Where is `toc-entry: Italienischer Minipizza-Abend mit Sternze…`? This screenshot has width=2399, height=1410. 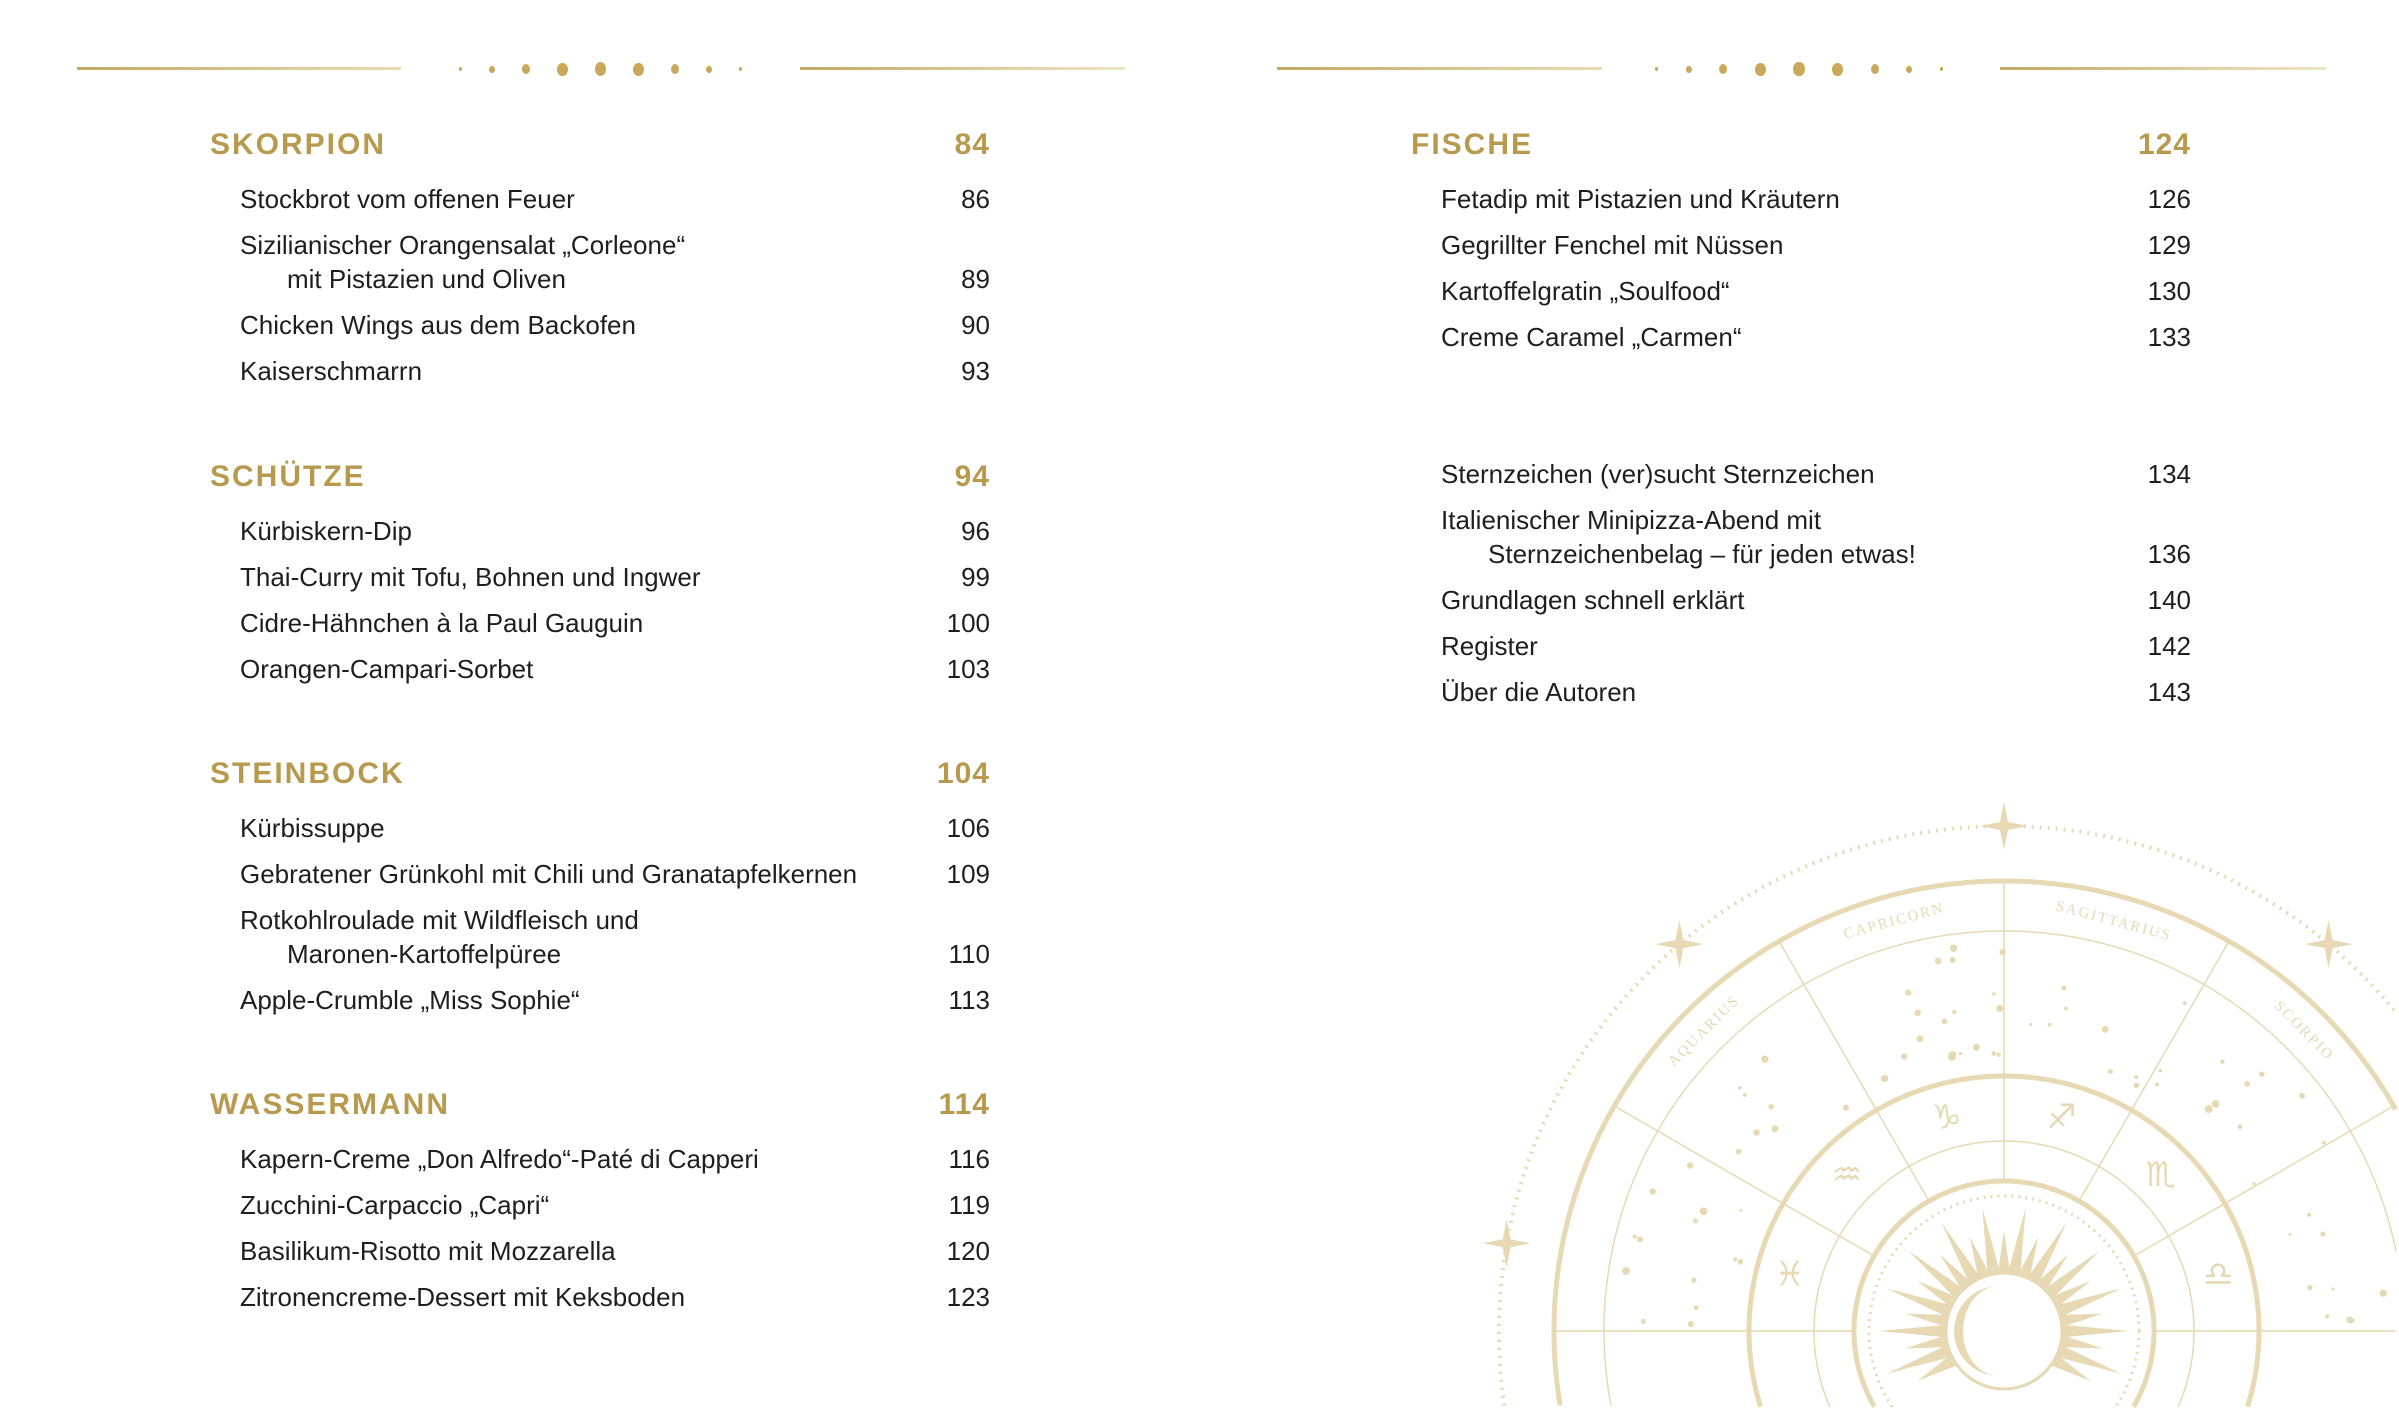
toc-entry: Italienischer Minipizza-Abend mit Sternze… is located at coordinates (1801, 537).